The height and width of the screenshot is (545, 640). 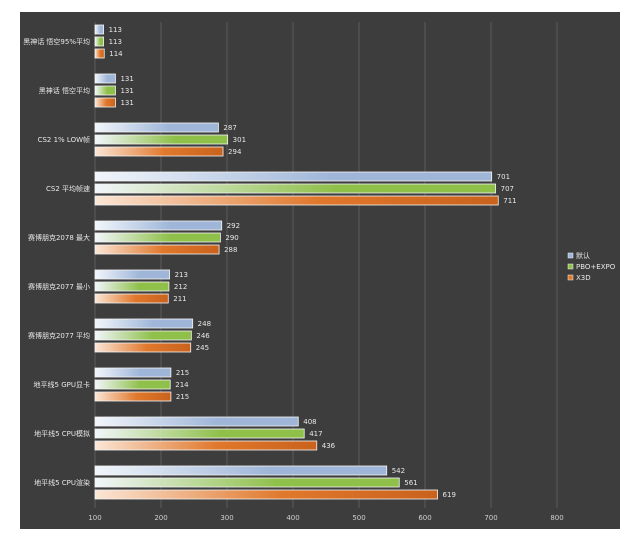 I want to click on data-label: 214, so click(x=182, y=385).